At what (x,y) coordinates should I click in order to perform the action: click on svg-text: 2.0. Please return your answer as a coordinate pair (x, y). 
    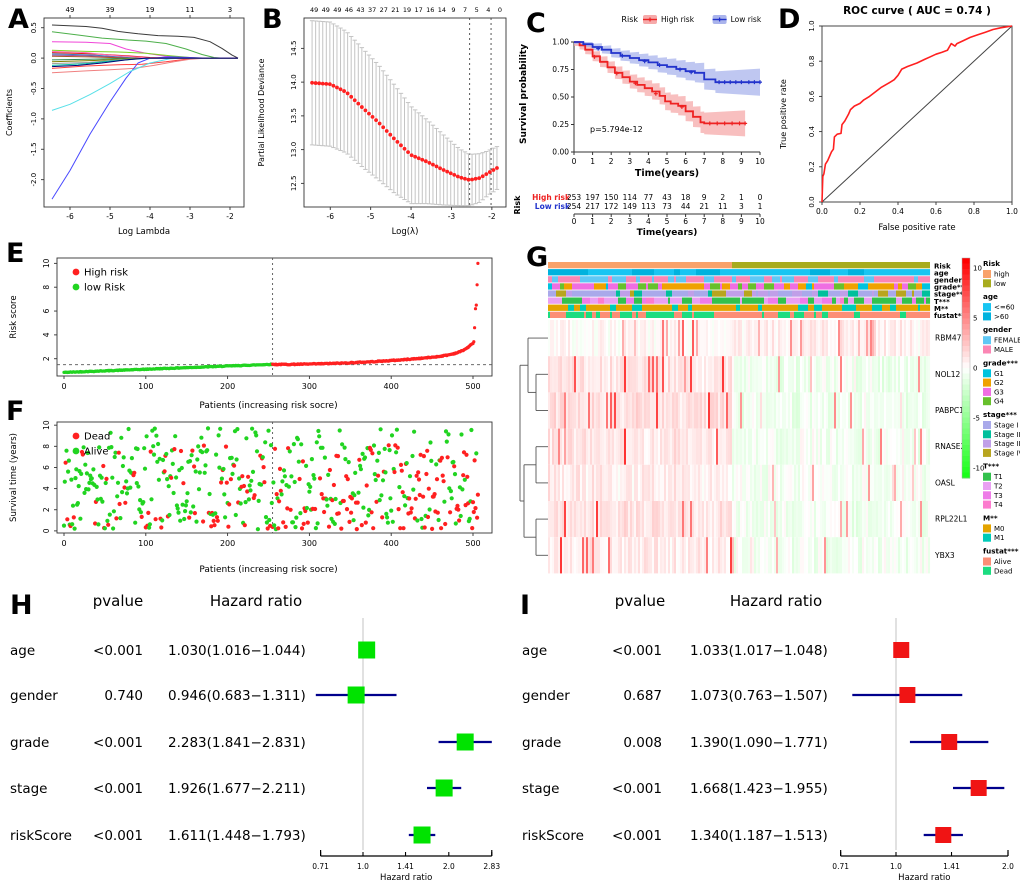
    Looking at the image, I should click on (449, 866).